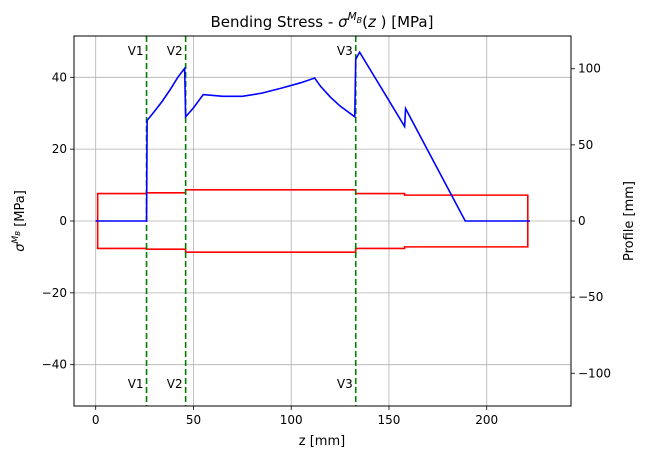 Image resolution: width=647 pixels, height=459 pixels. Describe the element at coordinates (389, 420) in the screenshot. I see `x-tick-label: 150` at that location.